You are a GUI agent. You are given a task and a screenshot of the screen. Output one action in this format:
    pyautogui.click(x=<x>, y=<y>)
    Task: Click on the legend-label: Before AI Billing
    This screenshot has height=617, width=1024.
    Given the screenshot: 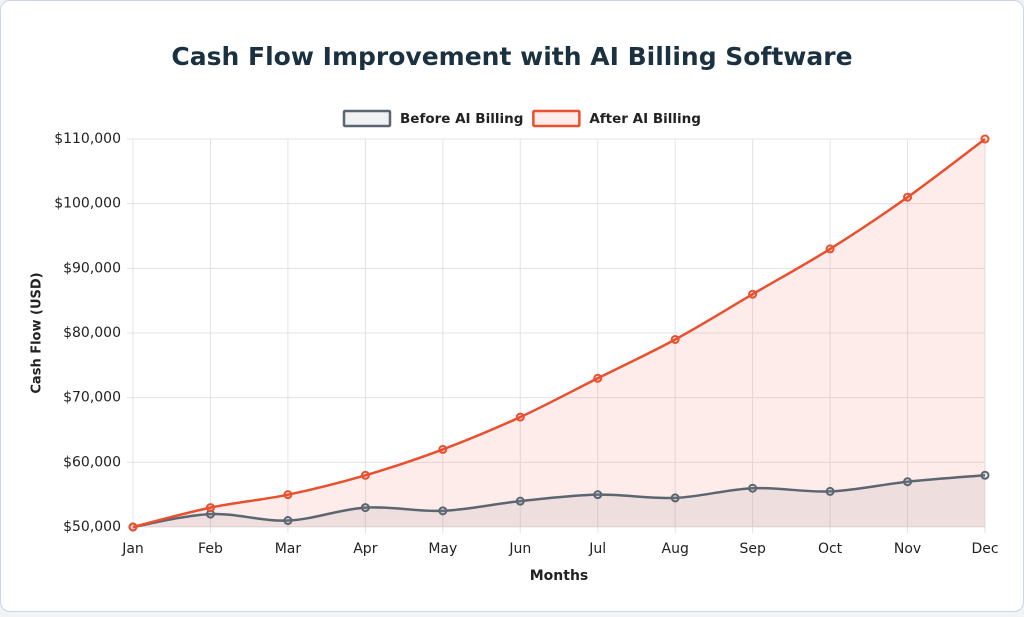 What is the action you would take?
    pyautogui.click(x=461, y=119)
    